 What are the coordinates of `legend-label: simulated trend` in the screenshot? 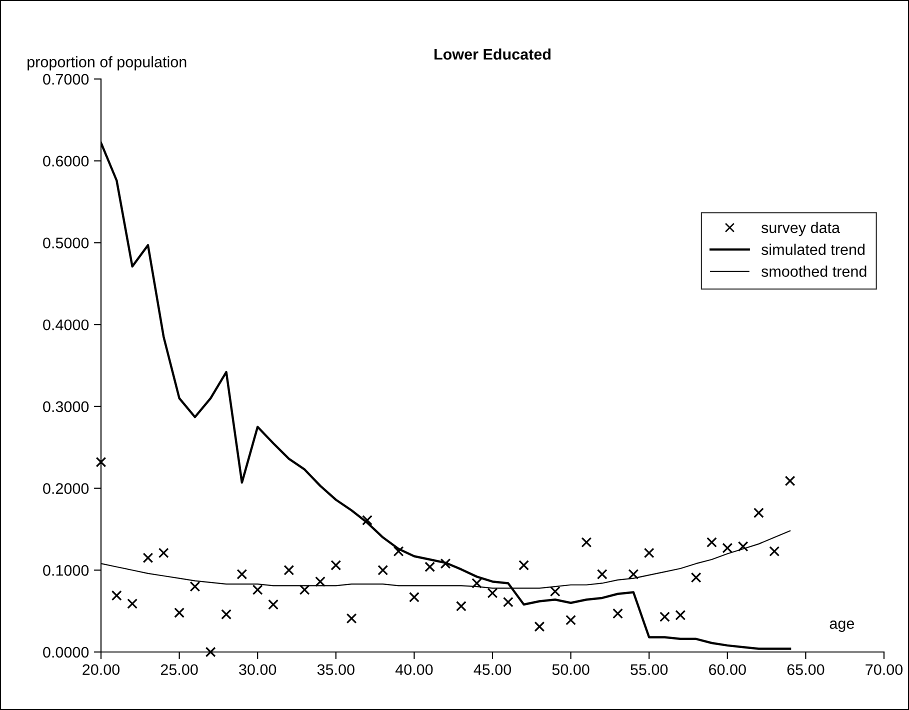 It's located at (813, 249).